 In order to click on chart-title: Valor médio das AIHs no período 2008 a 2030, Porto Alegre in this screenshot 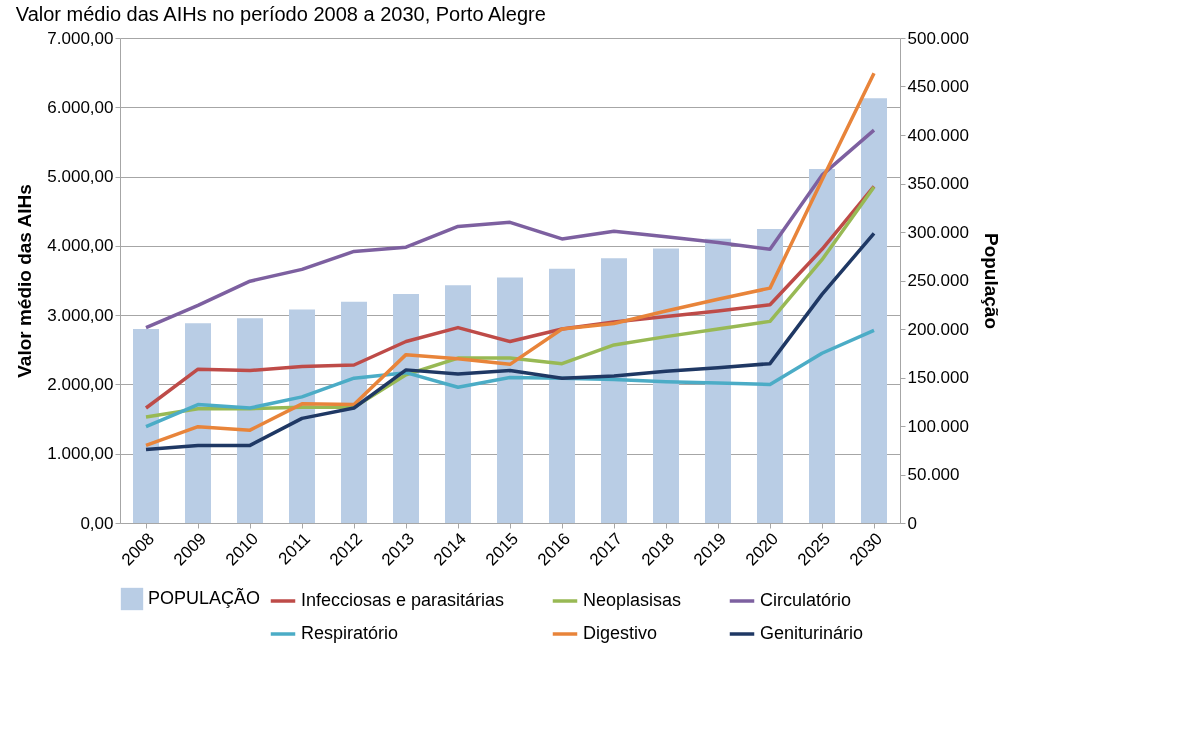, I will do `click(280, 14)`.